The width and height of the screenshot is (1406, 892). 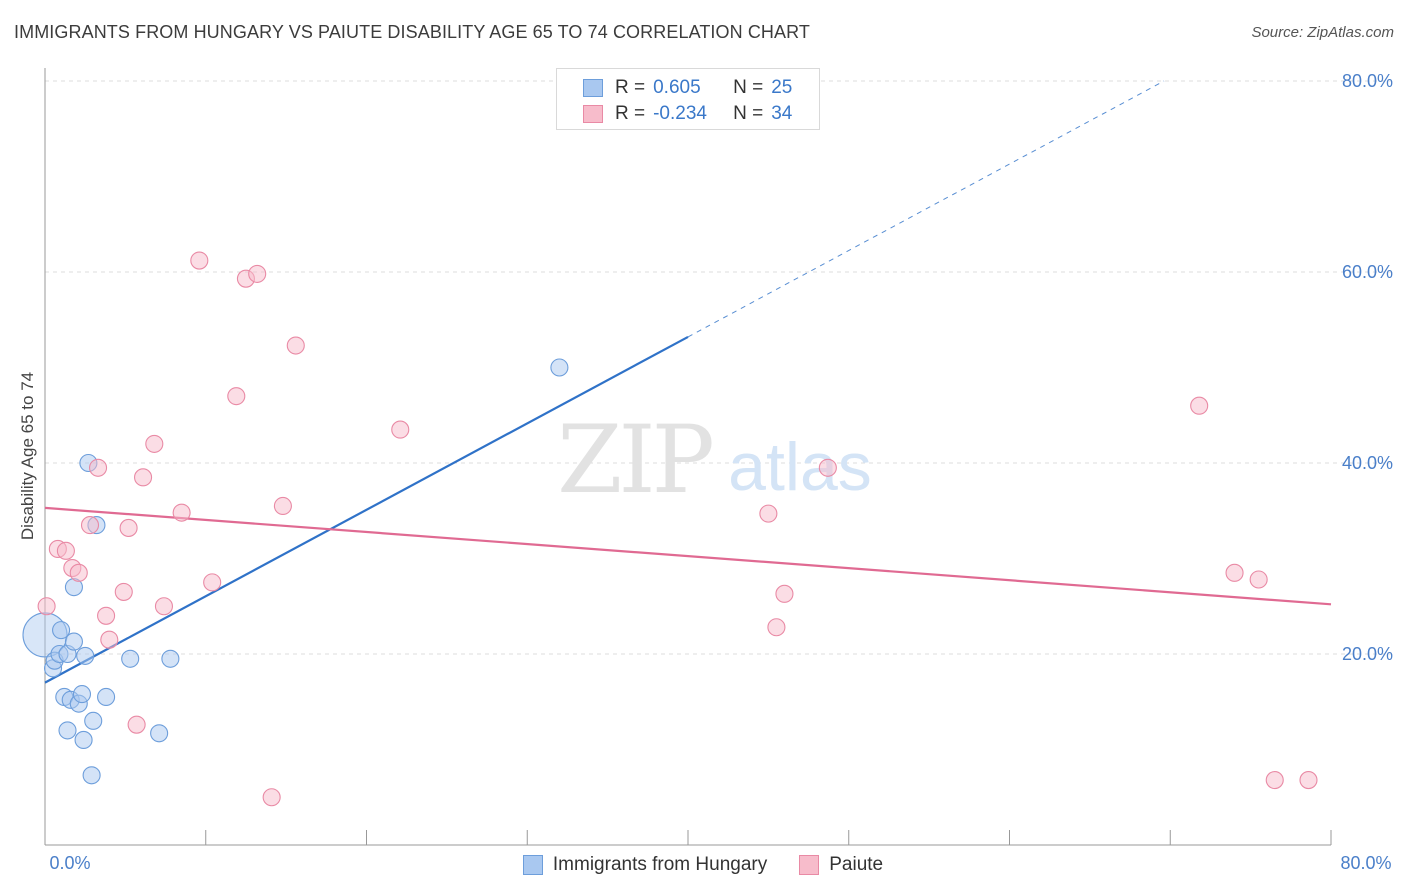 What do you see at coordinates (1367, 272) in the screenshot?
I see `y-tick-label: 60.0%` at bounding box center [1367, 272].